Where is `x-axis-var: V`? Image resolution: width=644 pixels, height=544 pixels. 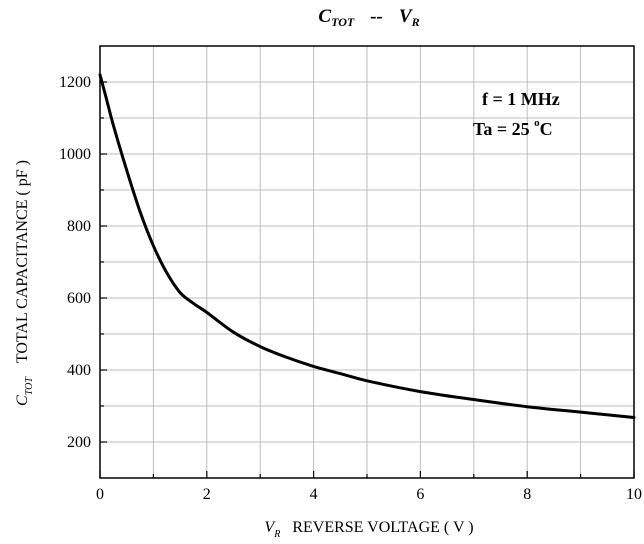
x-axis-var: V is located at coordinates (270, 527).